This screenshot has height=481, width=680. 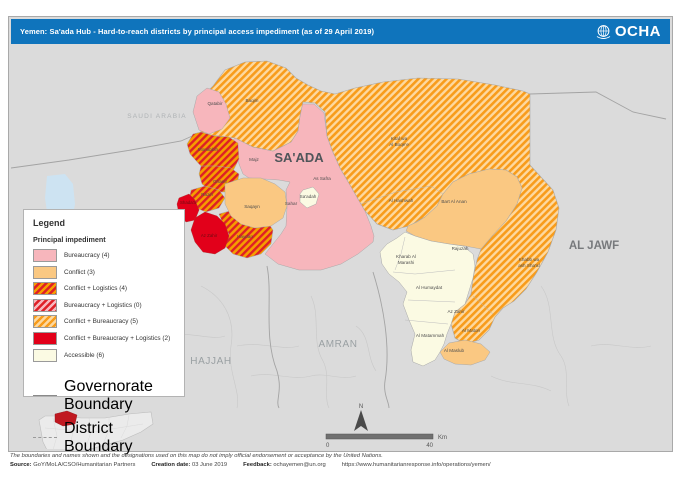 I want to click on scale-start: 0, so click(x=328, y=446).